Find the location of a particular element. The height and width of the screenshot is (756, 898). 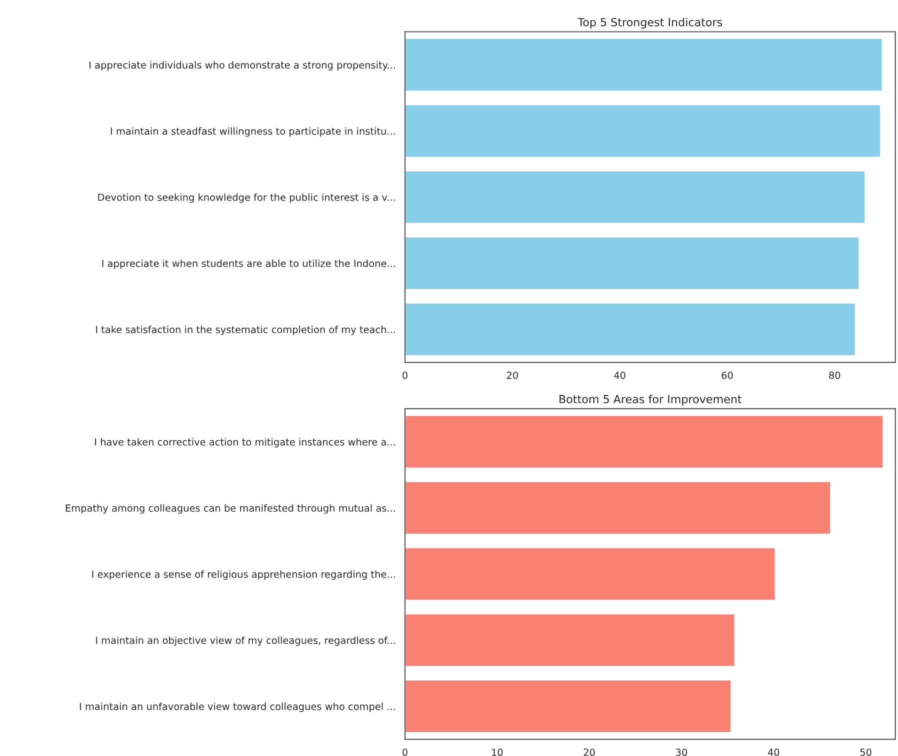

x-tick-label: 10 is located at coordinates (497, 752).